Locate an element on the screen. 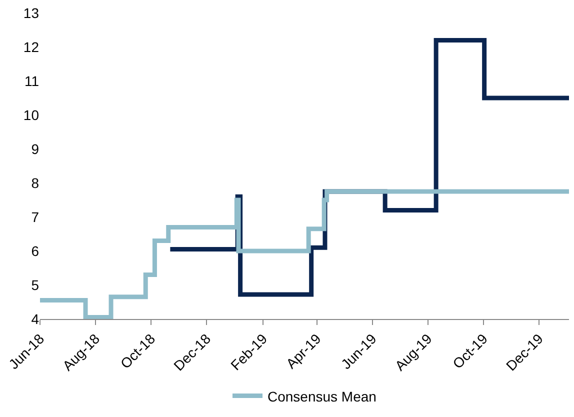 This screenshot has width=574, height=417. y-tick-label: 7 is located at coordinates (35, 216).